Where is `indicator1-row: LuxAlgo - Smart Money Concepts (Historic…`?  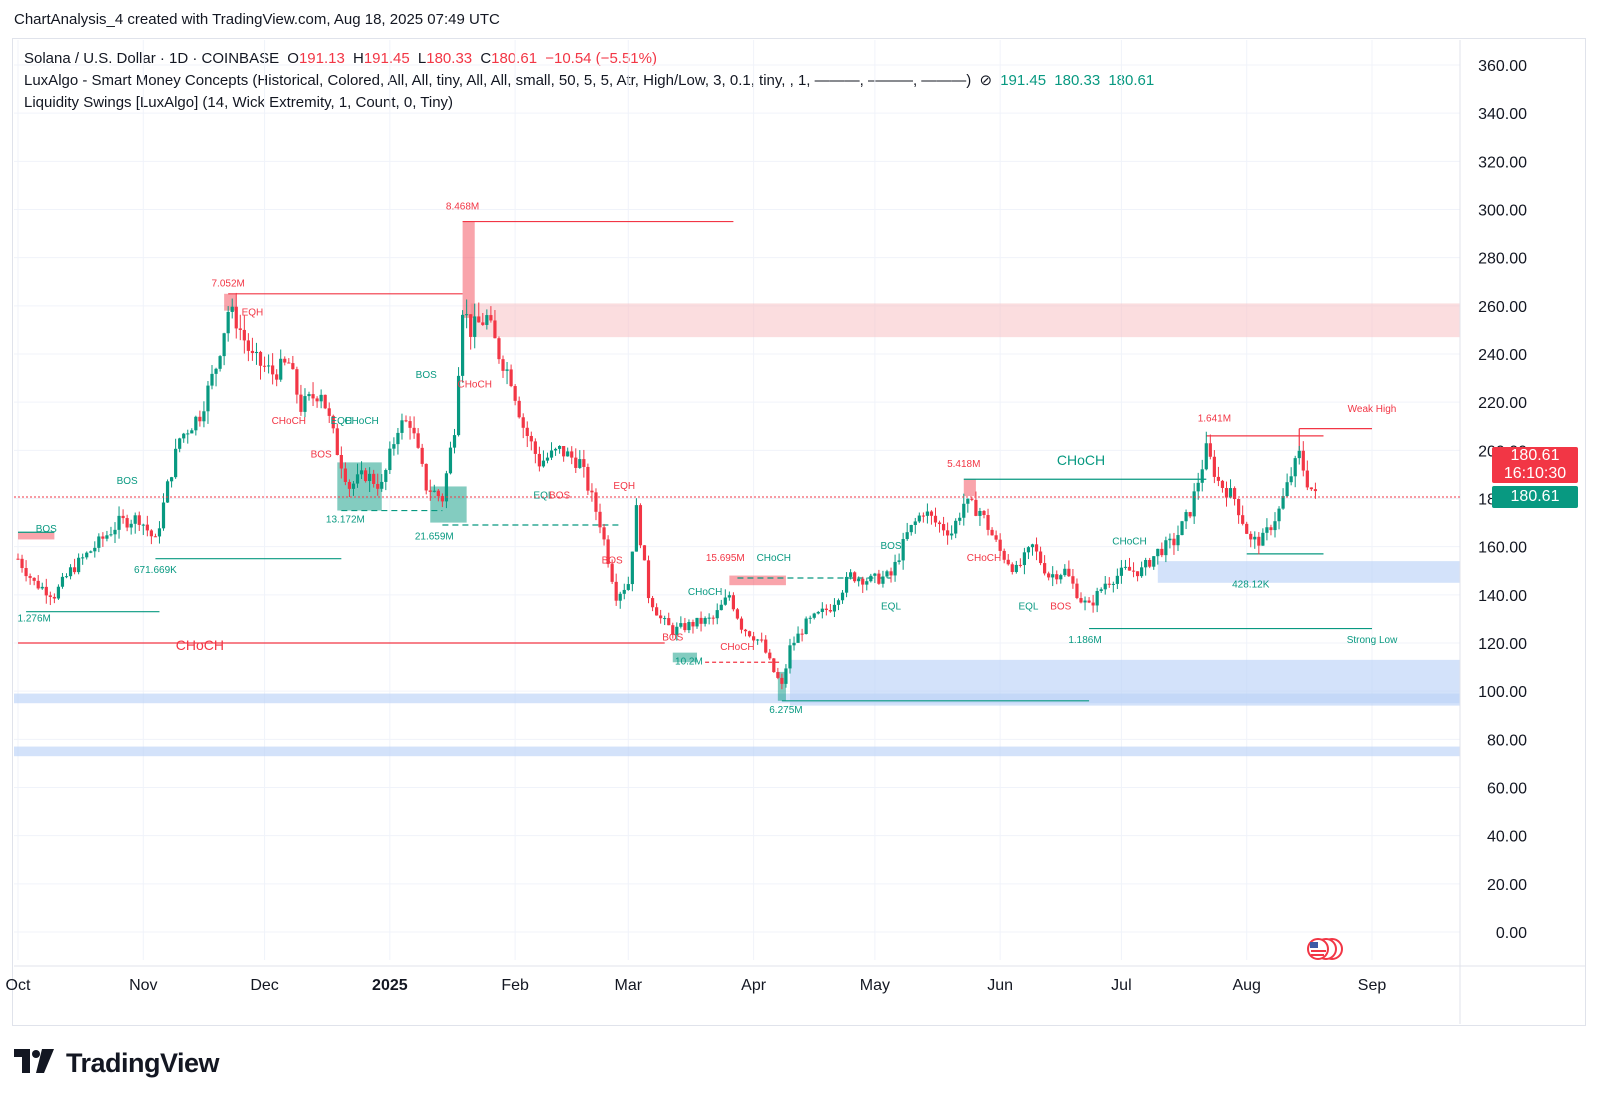
indicator1-row: LuxAlgo - Smart Money Concepts (Historic… is located at coordinates (589, 81).